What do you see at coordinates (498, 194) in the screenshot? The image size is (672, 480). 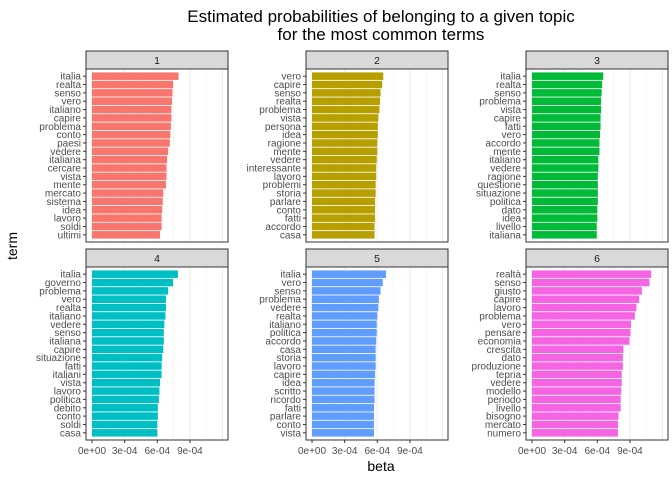 I see `term-label: situazione` at bounding box center [498, 194].